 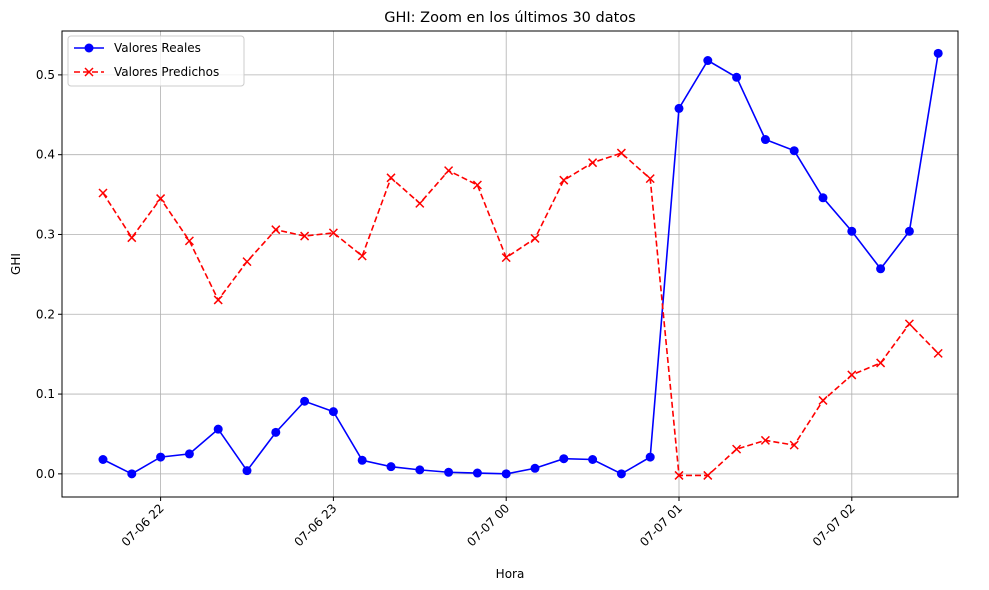 I want to click on legend-box, so click(x=156, y=61).